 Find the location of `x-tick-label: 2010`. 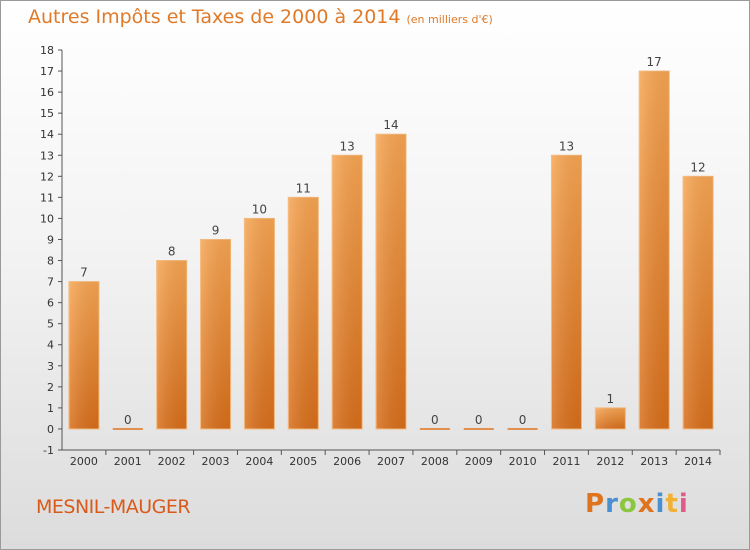

x-tick-label: 2010 is located at coordinates (523, 461).